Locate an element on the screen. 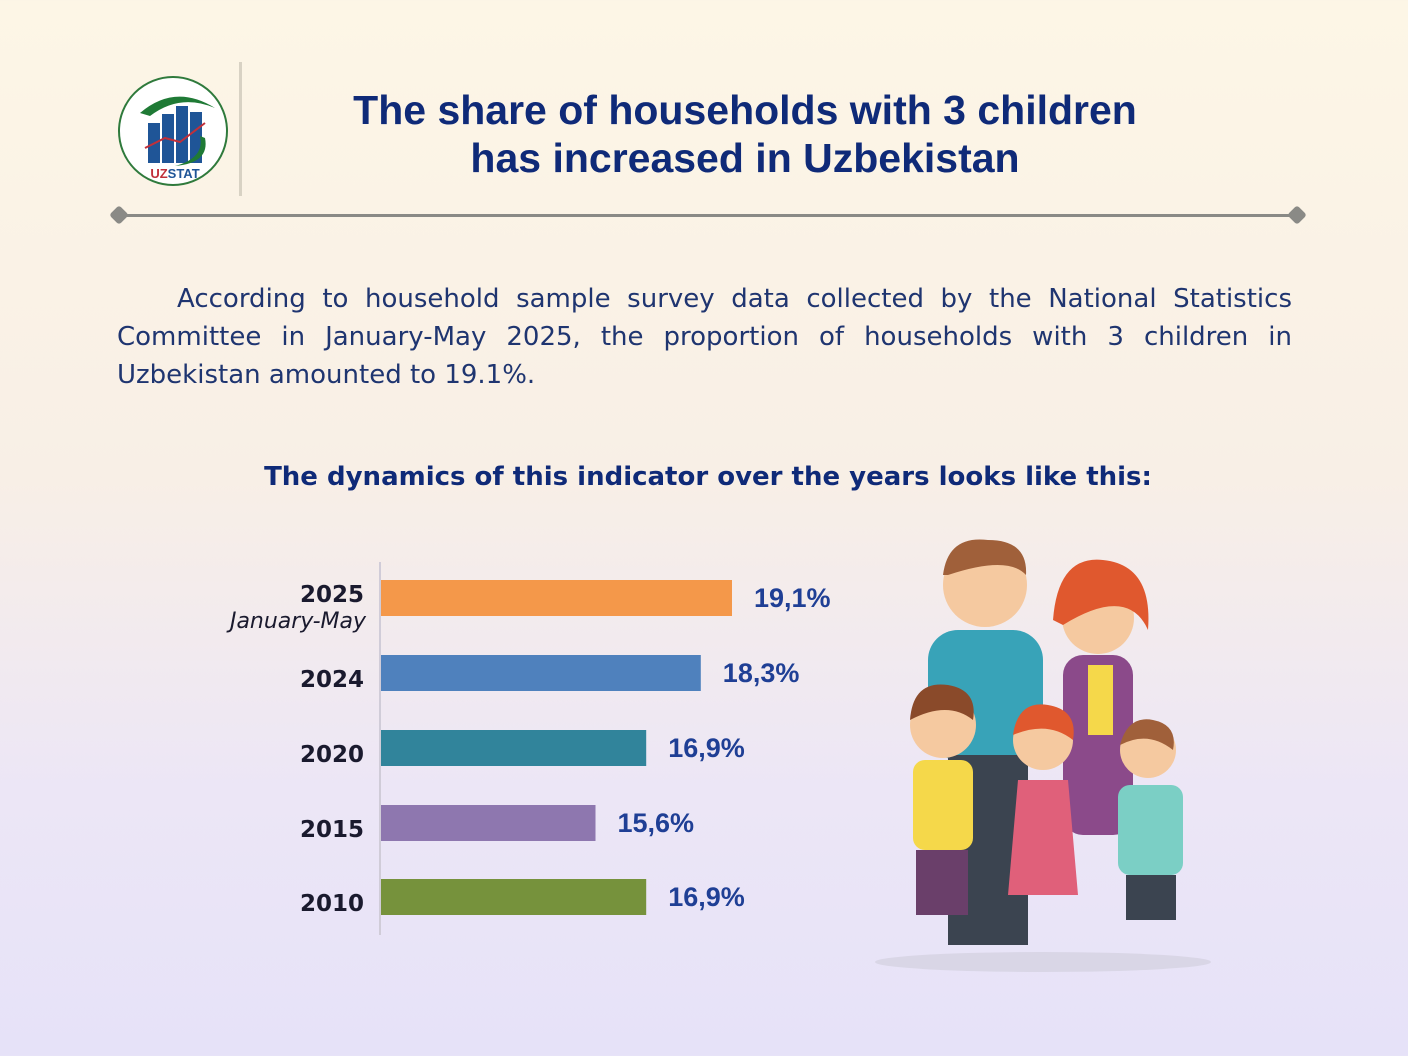 Image resolution: width=1408 pixels, height=1056 pixels. bar-2025 is located at coordinates (556, 598).